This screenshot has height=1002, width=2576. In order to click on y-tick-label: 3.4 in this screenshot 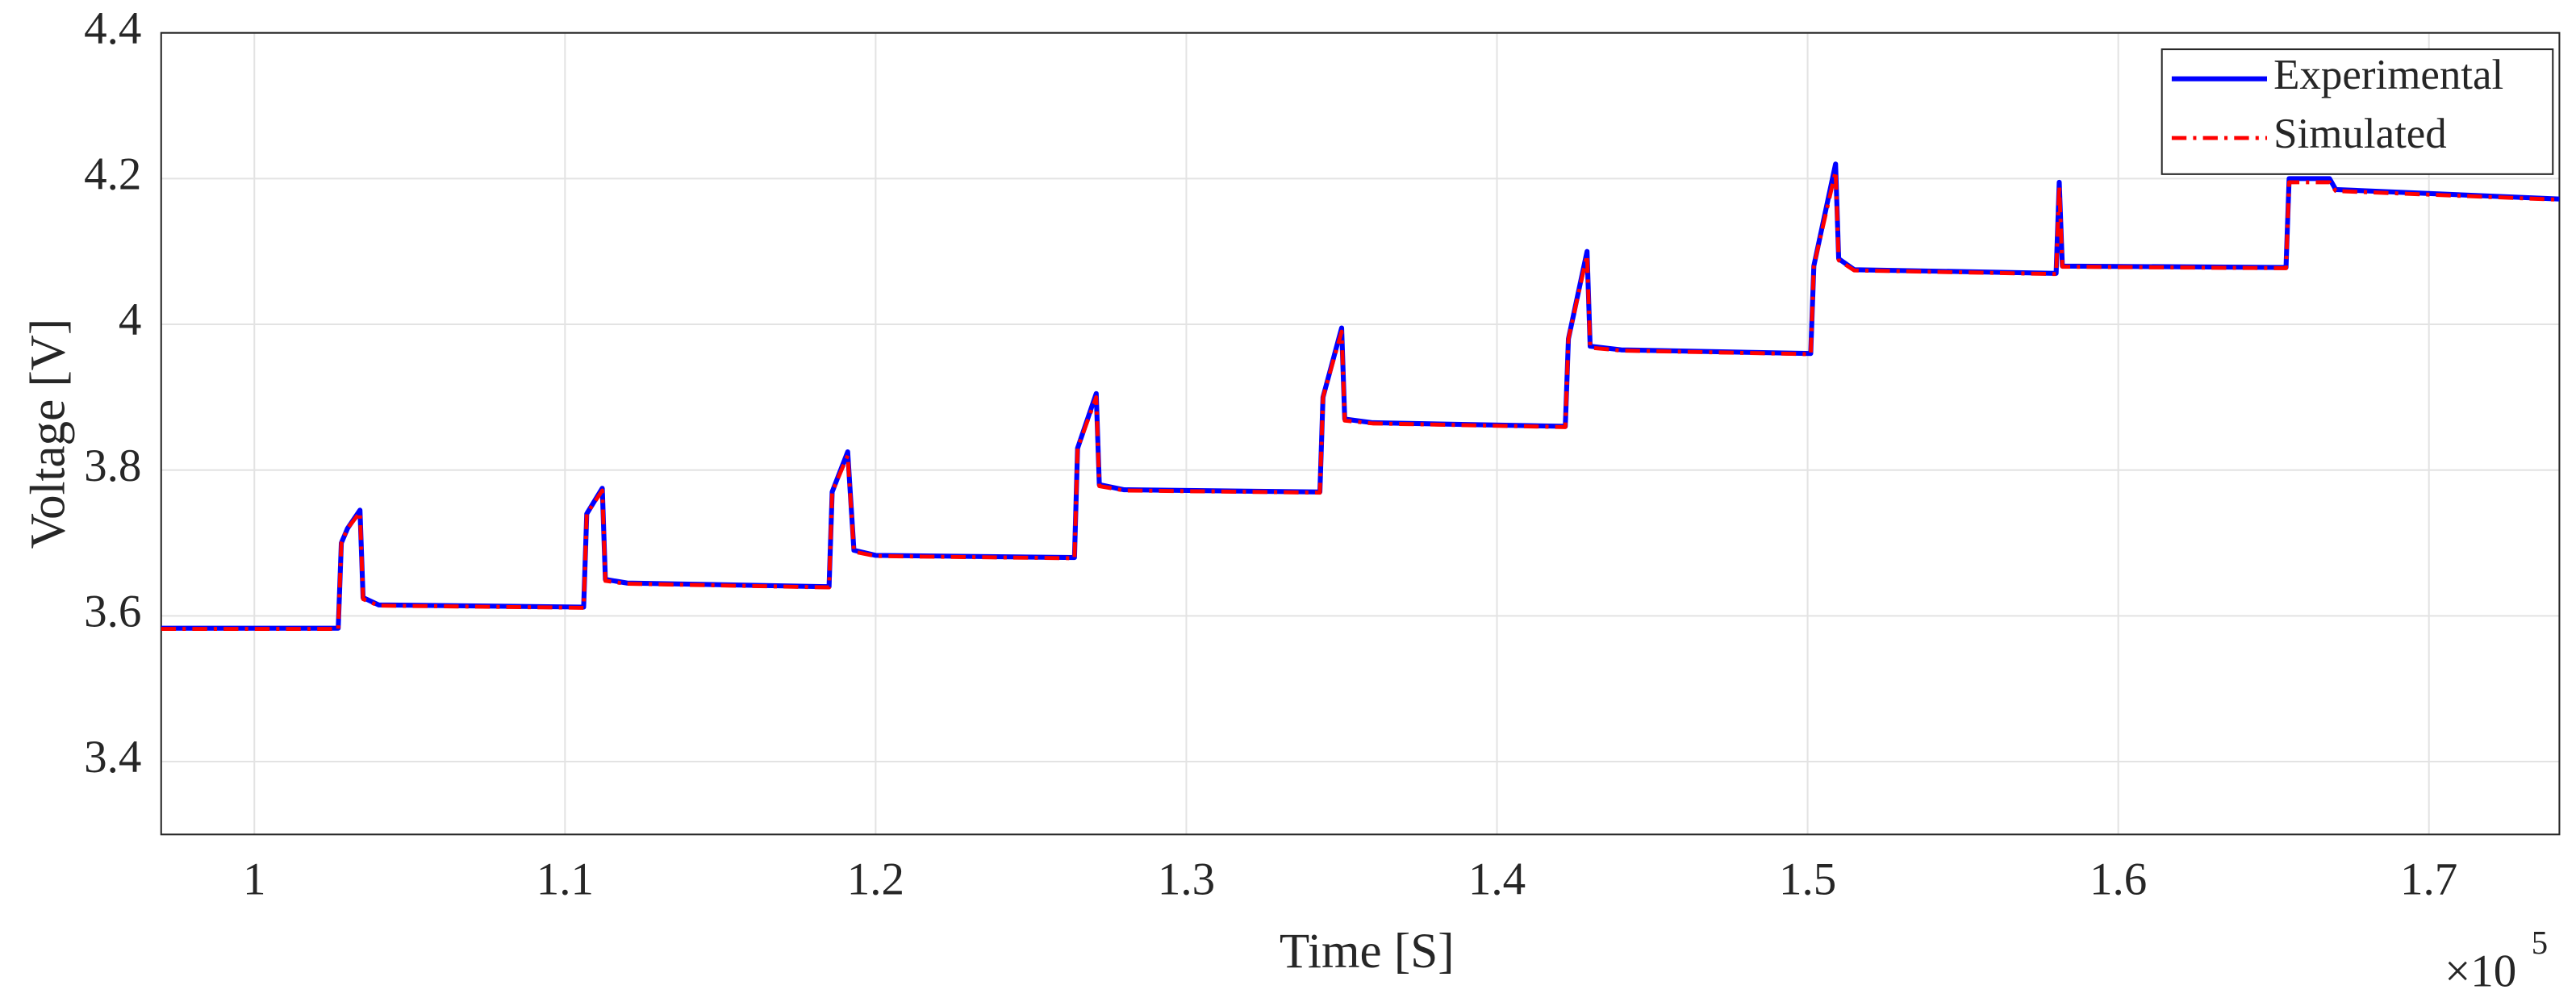, I will do `click(112, 757)`.